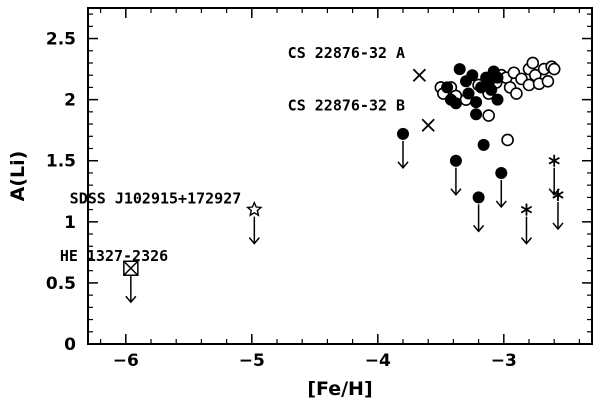 Image resolution: width=600 pixels, height=406 pixels. What do you see at coordinates (504, 361) in the screenshot?
I see `x-tick-label: −3` at bounding box center [504, 361].